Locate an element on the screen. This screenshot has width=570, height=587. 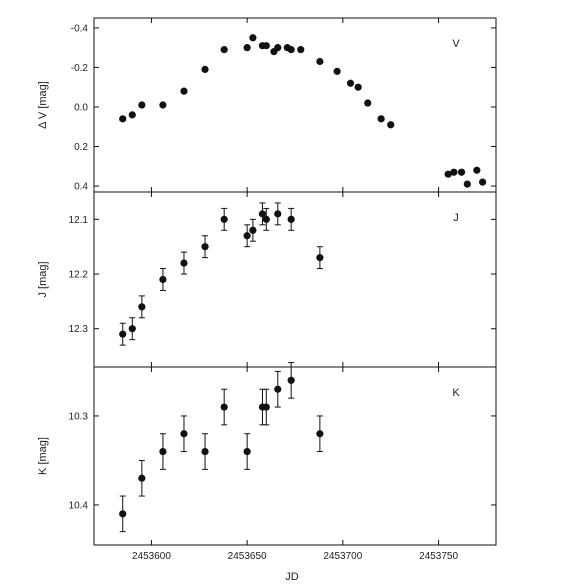
x-tick-label: 2453650 is located at coordinates (247, 556).